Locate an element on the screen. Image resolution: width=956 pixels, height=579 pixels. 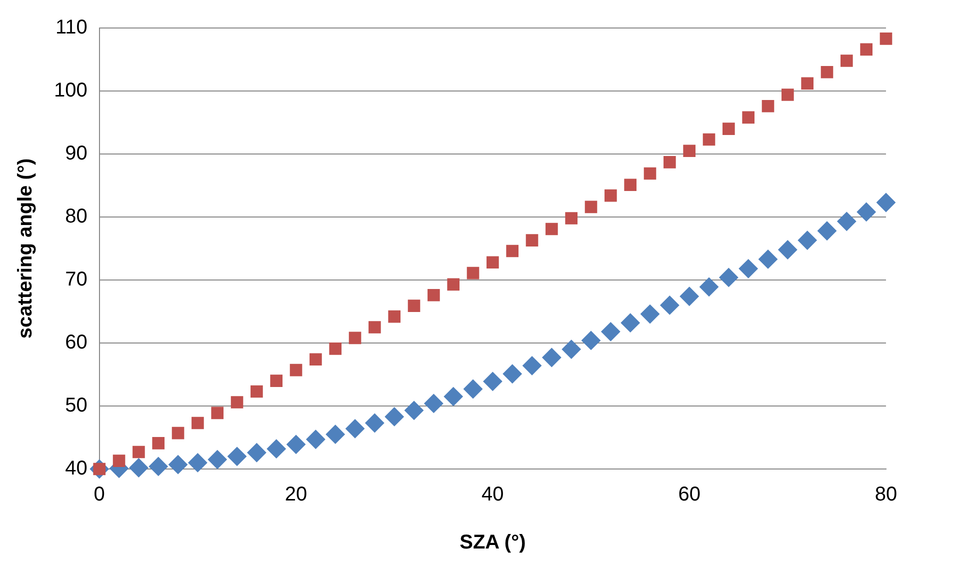
y-tick-label: 50 is located at coordinates (76, 405).